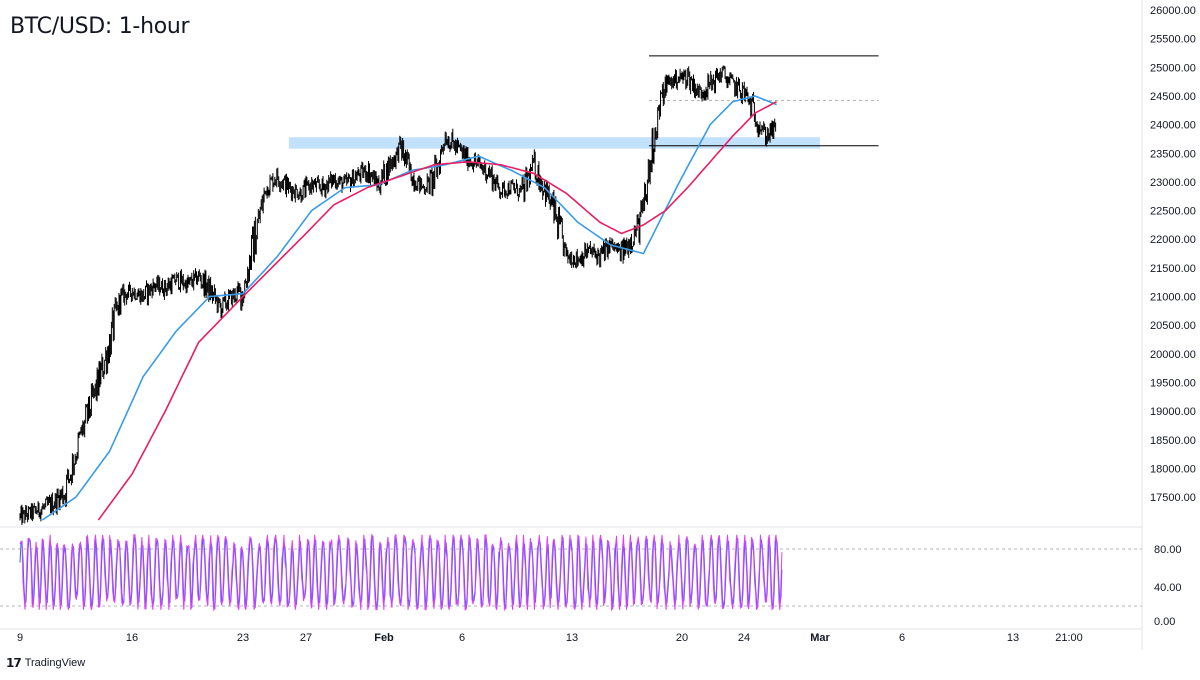 This screenshot has width=1200, height=680. I want to click on x-tick-label: 9, so click(20, 638).